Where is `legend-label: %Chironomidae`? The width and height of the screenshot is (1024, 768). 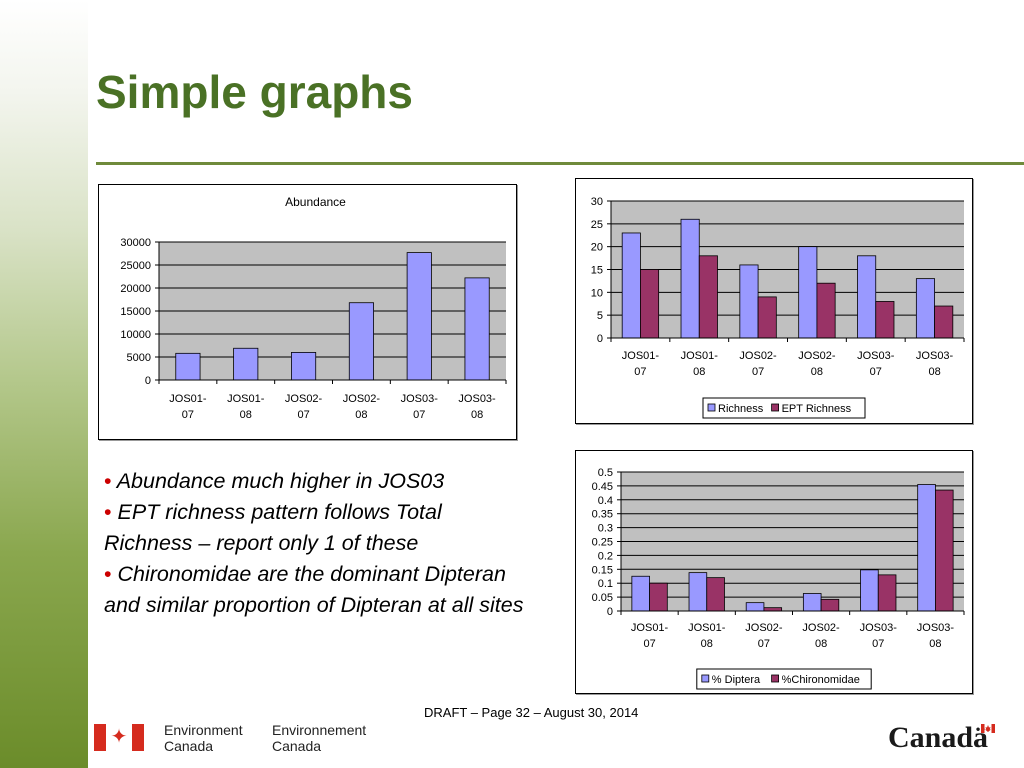
legend-label: %Chironomidae is located at coordinates (821, 680).